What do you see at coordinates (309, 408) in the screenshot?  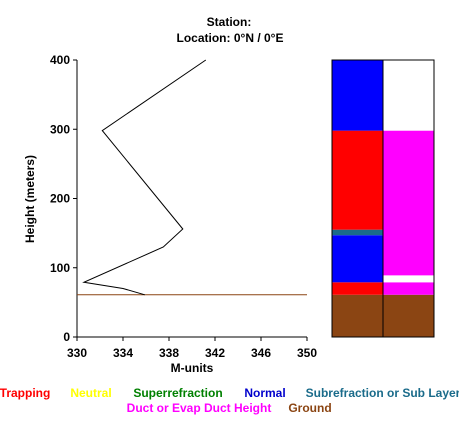 I see `legend-item: Ground` at bounding box center [309, 408].